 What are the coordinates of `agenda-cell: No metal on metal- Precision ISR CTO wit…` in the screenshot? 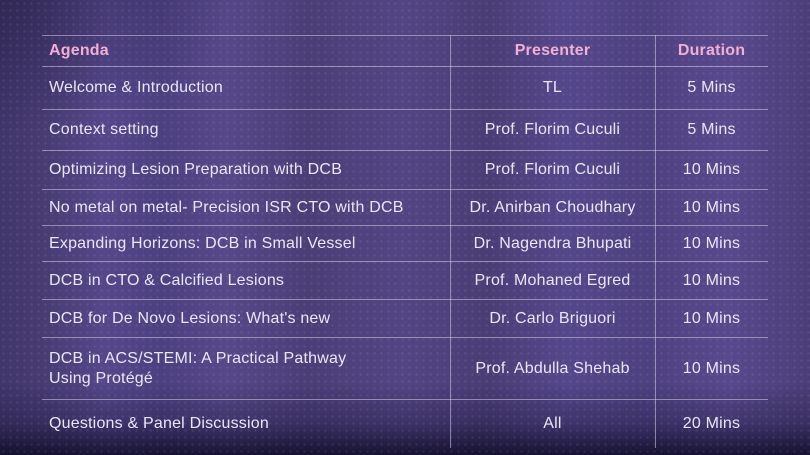 It's located at (226, 207).